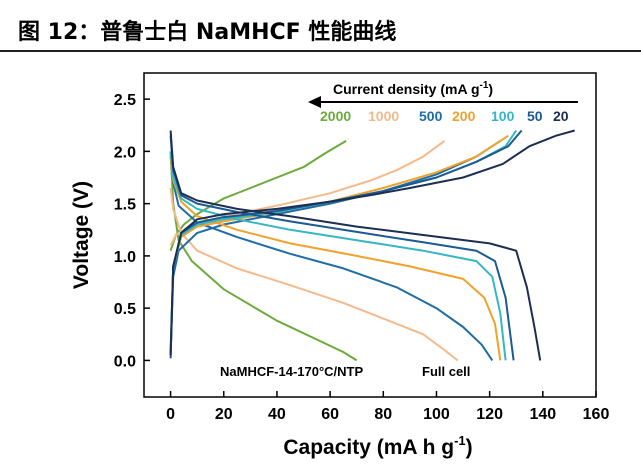  Describe the element at coordinates (446, 371) in the screenshot. I see `cell-annotation: Full cell` at that location.